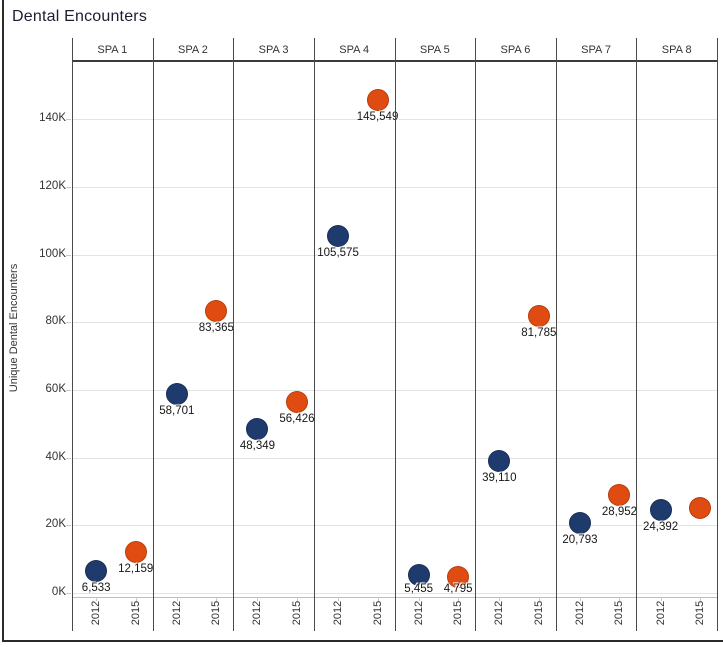 The height and width of the screenshot is (647, 723). Describe the element at coordinates (338, 235) in the screenshot. I see `data-point-spa4-2012` at that location.